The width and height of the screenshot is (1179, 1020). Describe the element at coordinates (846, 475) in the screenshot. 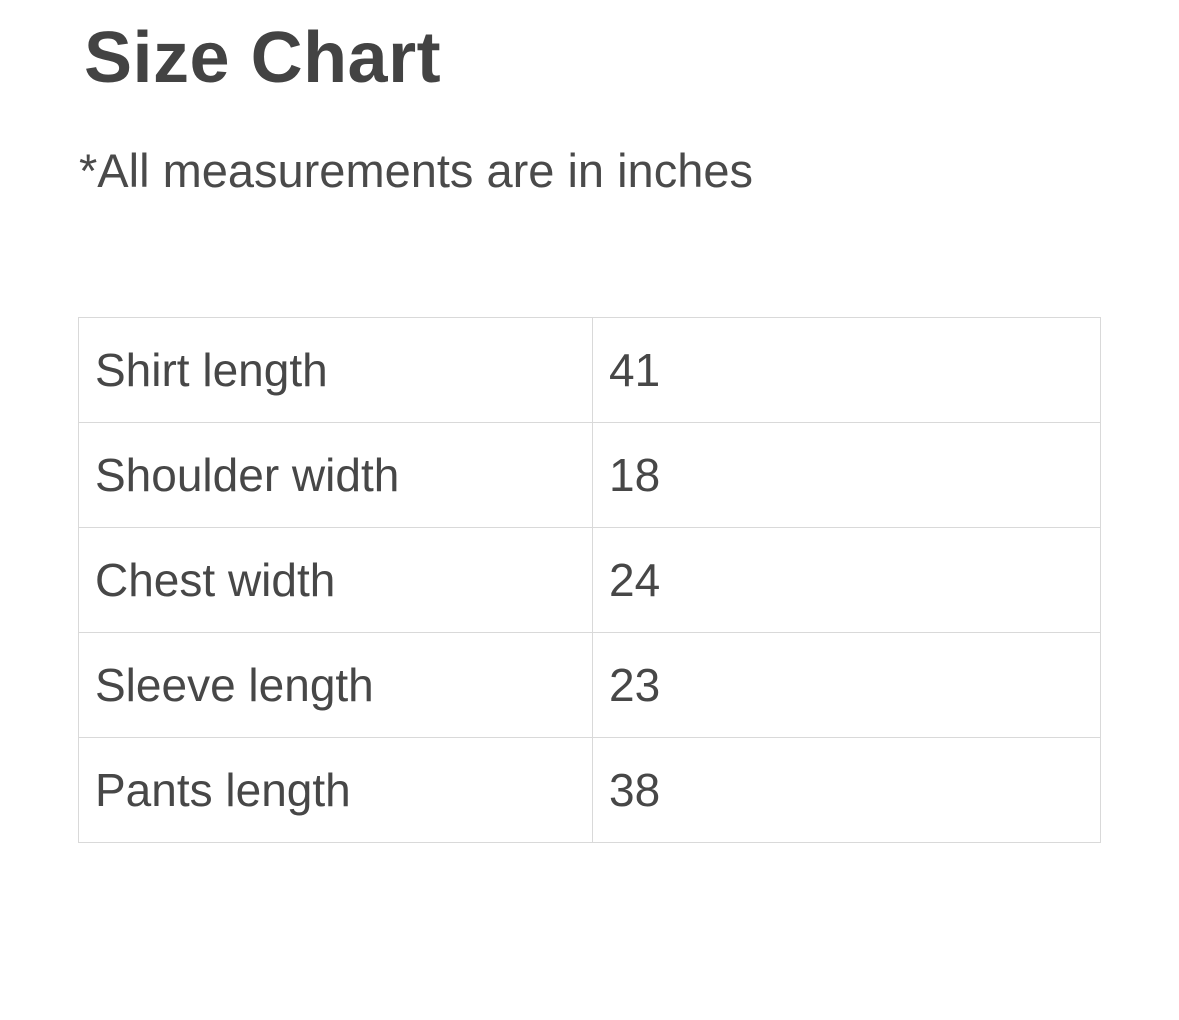

I see `measurement-value: 18` at that location.